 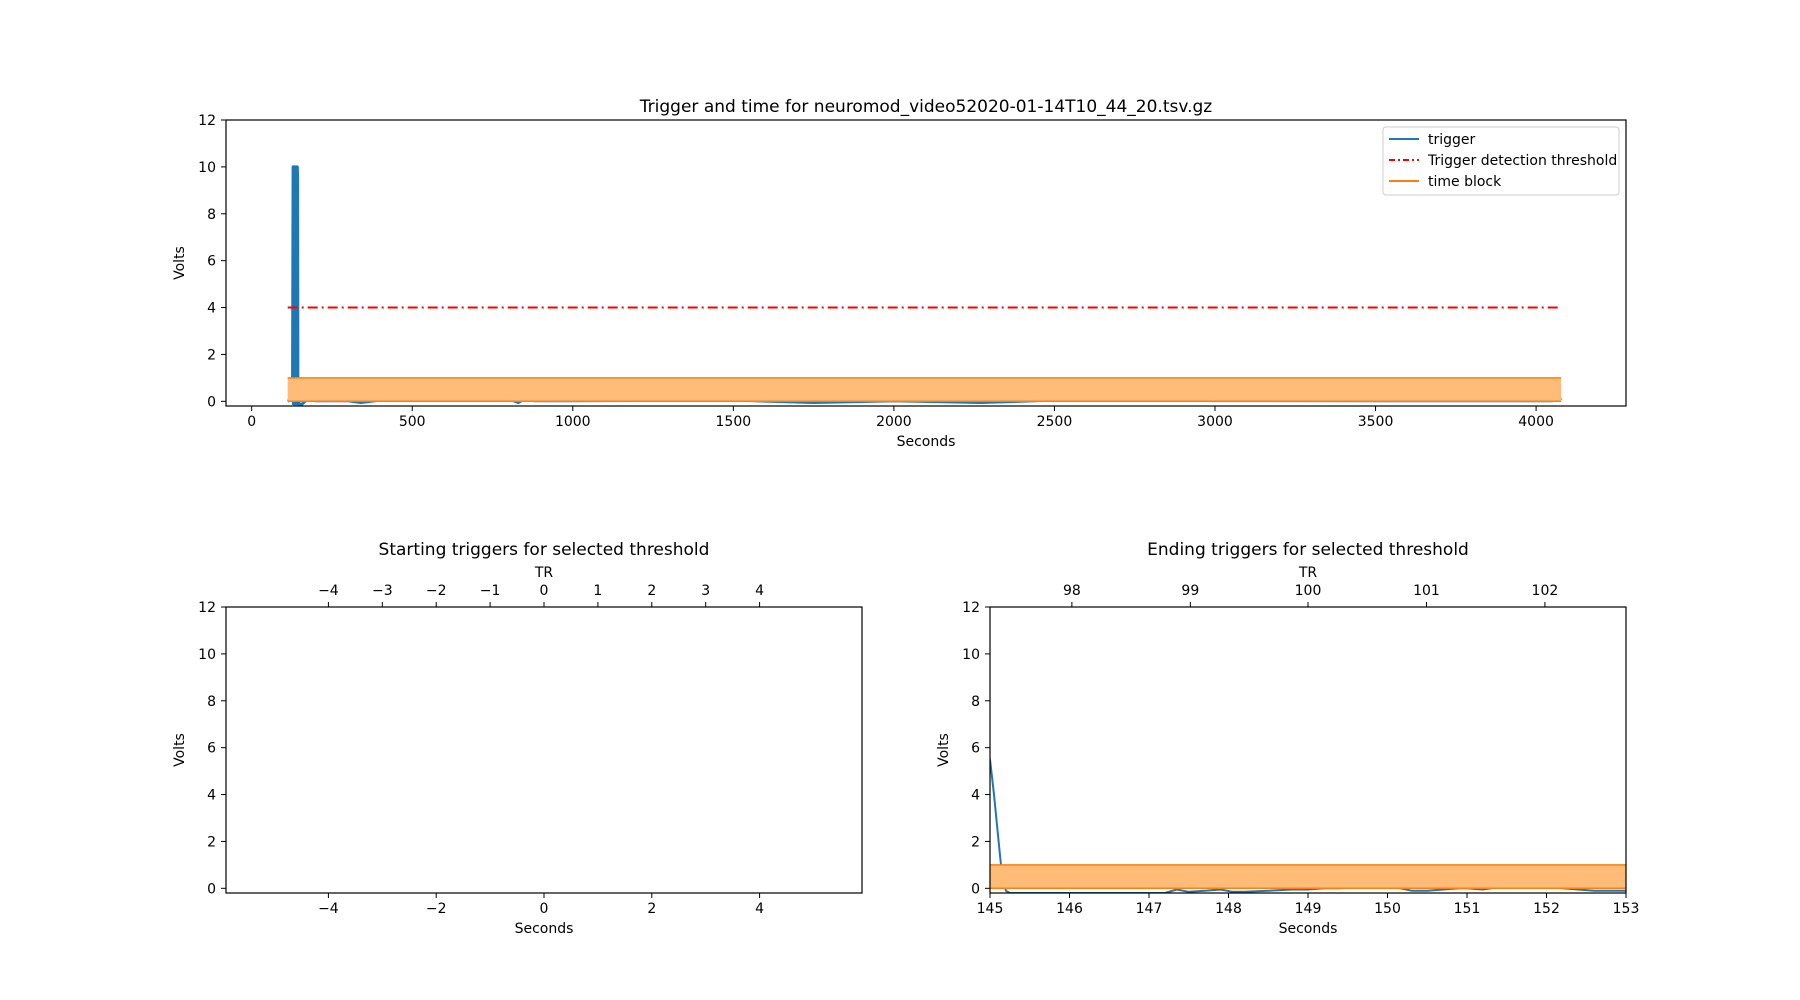 I want to click on legend-label: time block, so click(x=1465, y=182).